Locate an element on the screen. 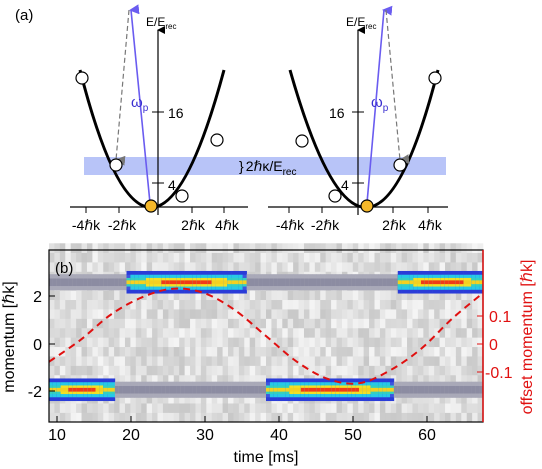  state-circle is located at coordinates (302, 141).